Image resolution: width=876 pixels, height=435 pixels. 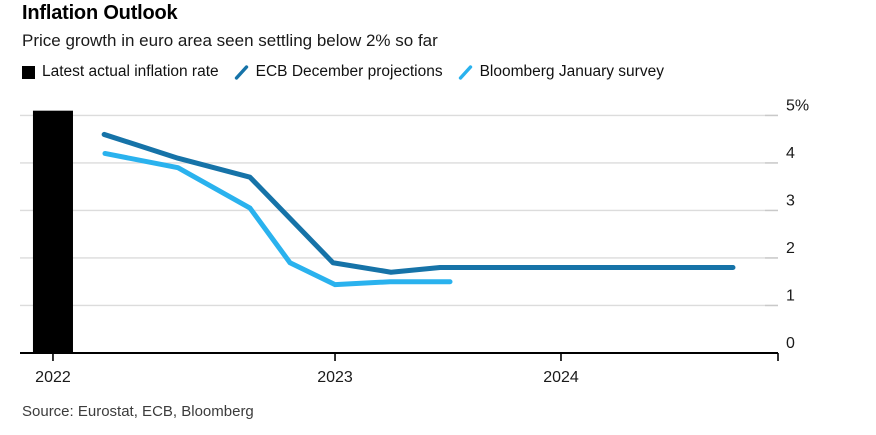 What do you see at coordinates (335, 377) in the screenshot?
I see `x-axis-label-2023: 2023` at bounding box center [335, 377].